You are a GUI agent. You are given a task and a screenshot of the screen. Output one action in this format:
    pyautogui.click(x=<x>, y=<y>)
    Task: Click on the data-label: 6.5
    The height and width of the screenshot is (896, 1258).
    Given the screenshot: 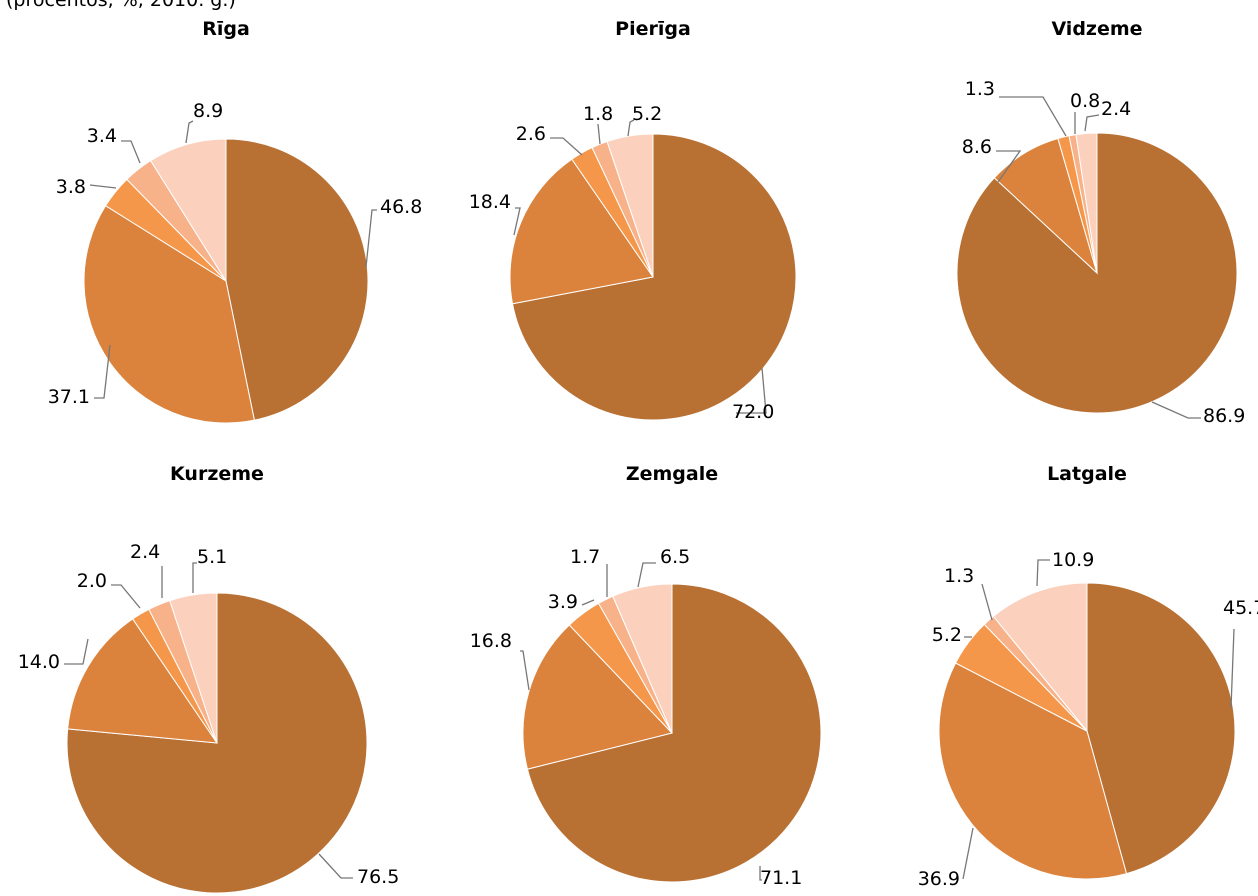 What is the action you would take?
    pyautogui.click(x=675, y=557)
    